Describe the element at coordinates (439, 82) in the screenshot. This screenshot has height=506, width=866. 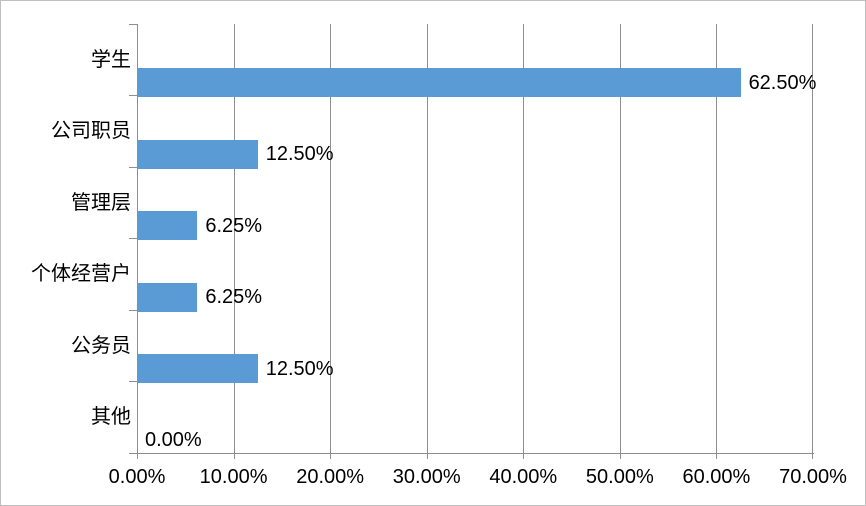
I see `bar-students` at that location.